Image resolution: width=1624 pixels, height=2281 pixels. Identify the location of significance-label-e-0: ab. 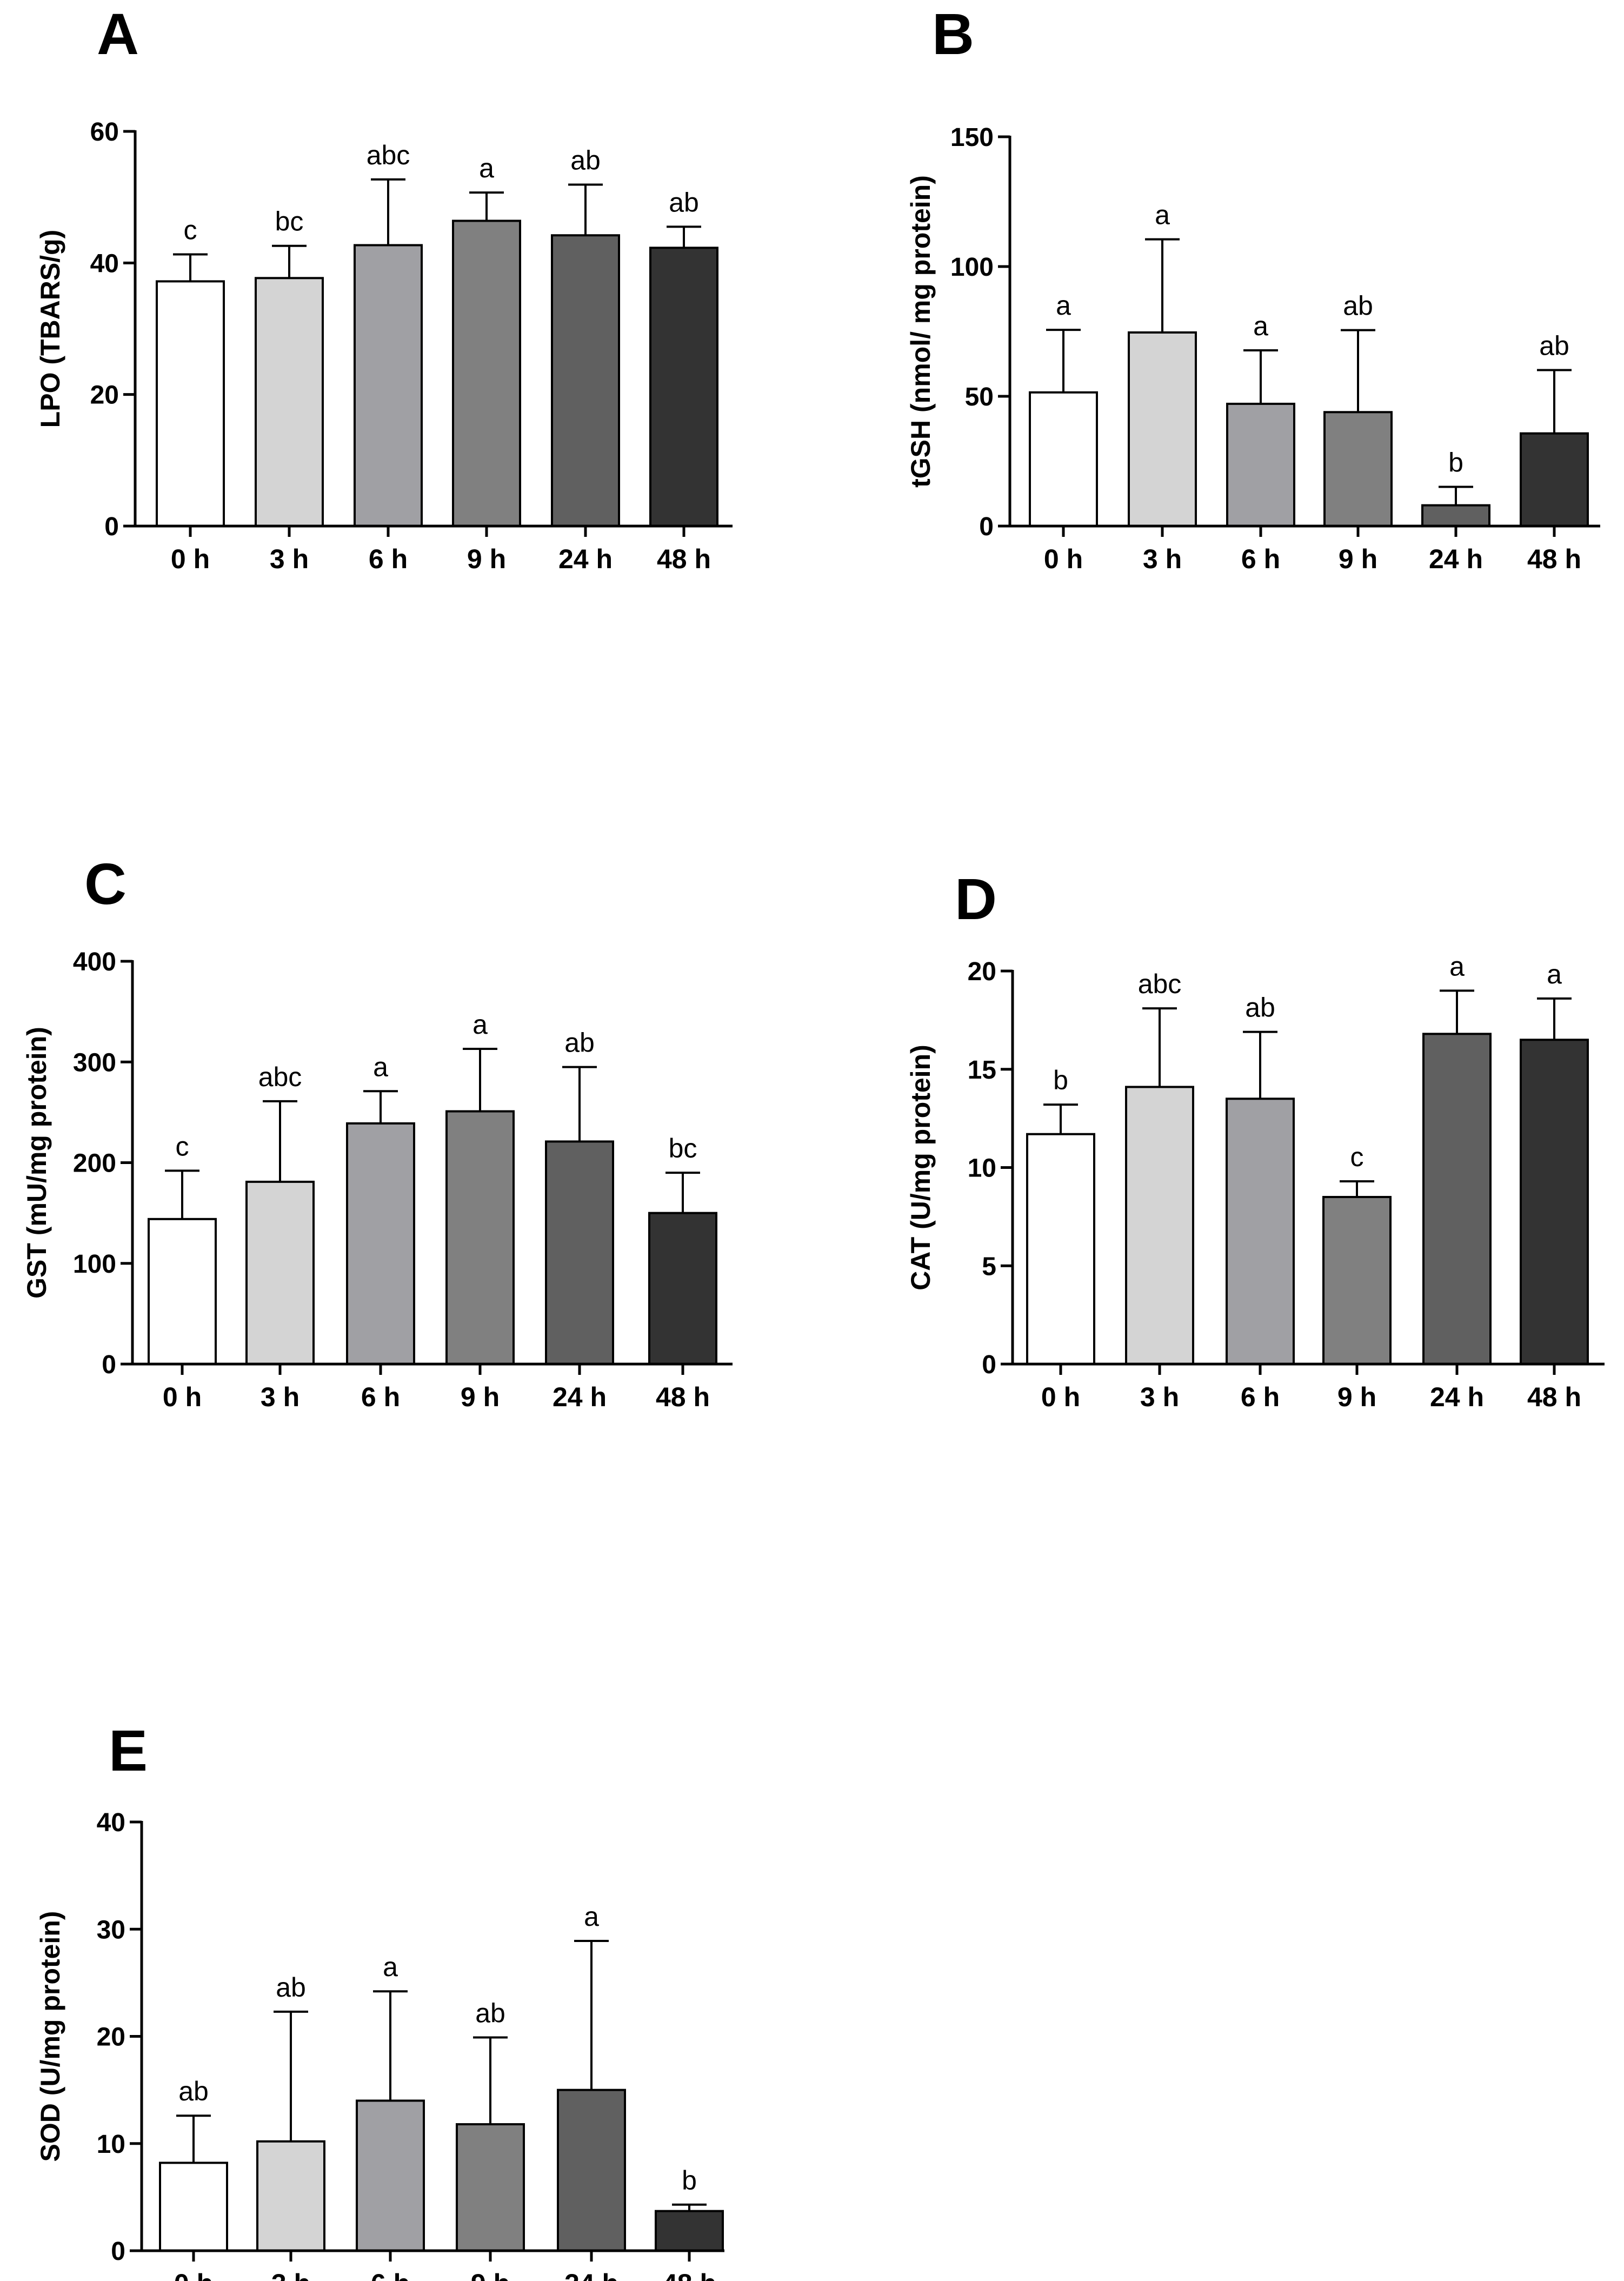
(193, 2091).